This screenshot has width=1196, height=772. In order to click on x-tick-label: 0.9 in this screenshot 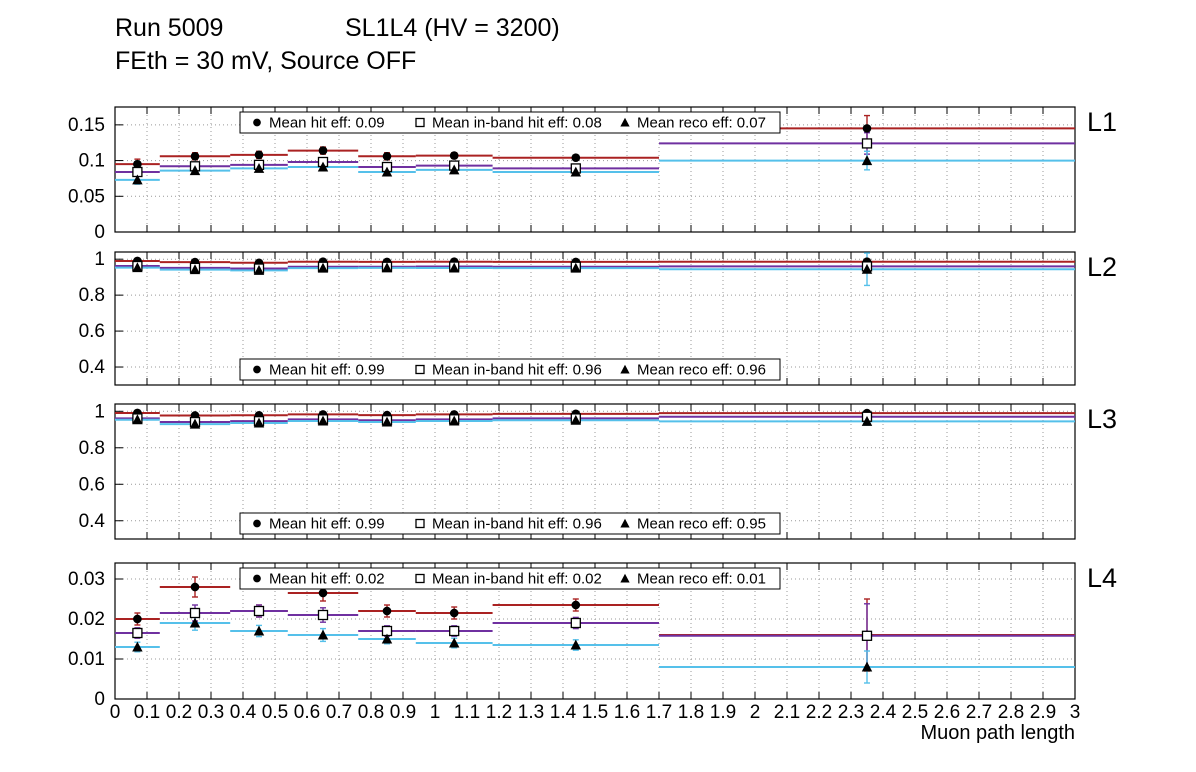, I will do `click(403, 712)`.